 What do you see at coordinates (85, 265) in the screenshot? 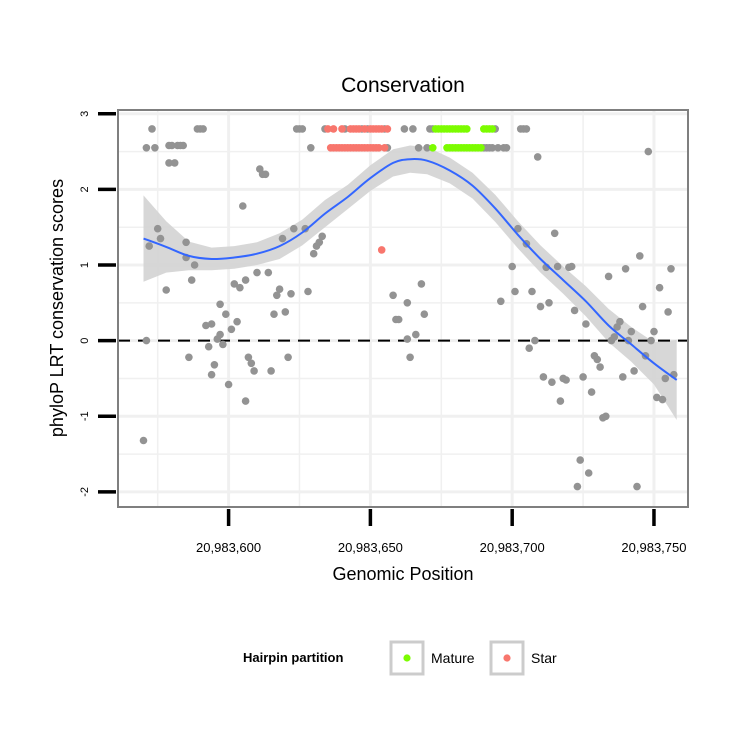
I see `y-tick-label: 1` at bounding box center [85, 265].